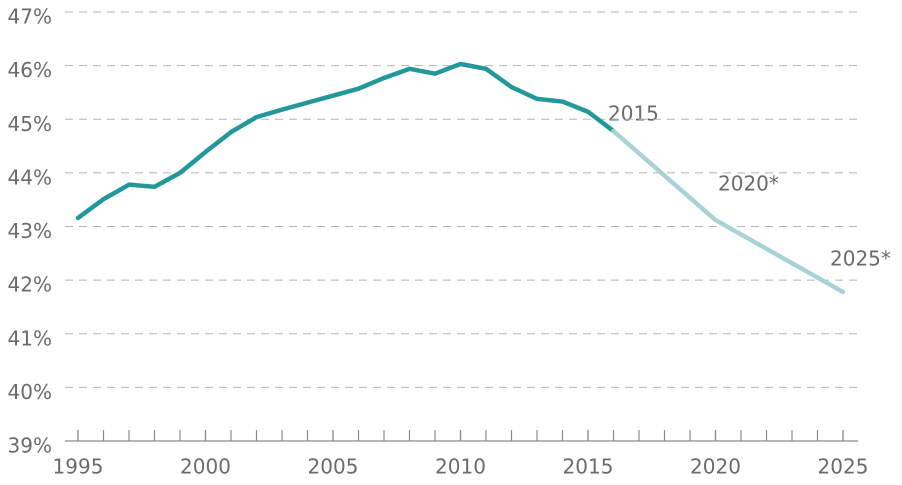 Image resolution: width=902 pixels, height=485 pixels. What do you see at coordinates (633, 114) in the screenshot?
I see `annotation: 2015` at bounding box center [633, 114].